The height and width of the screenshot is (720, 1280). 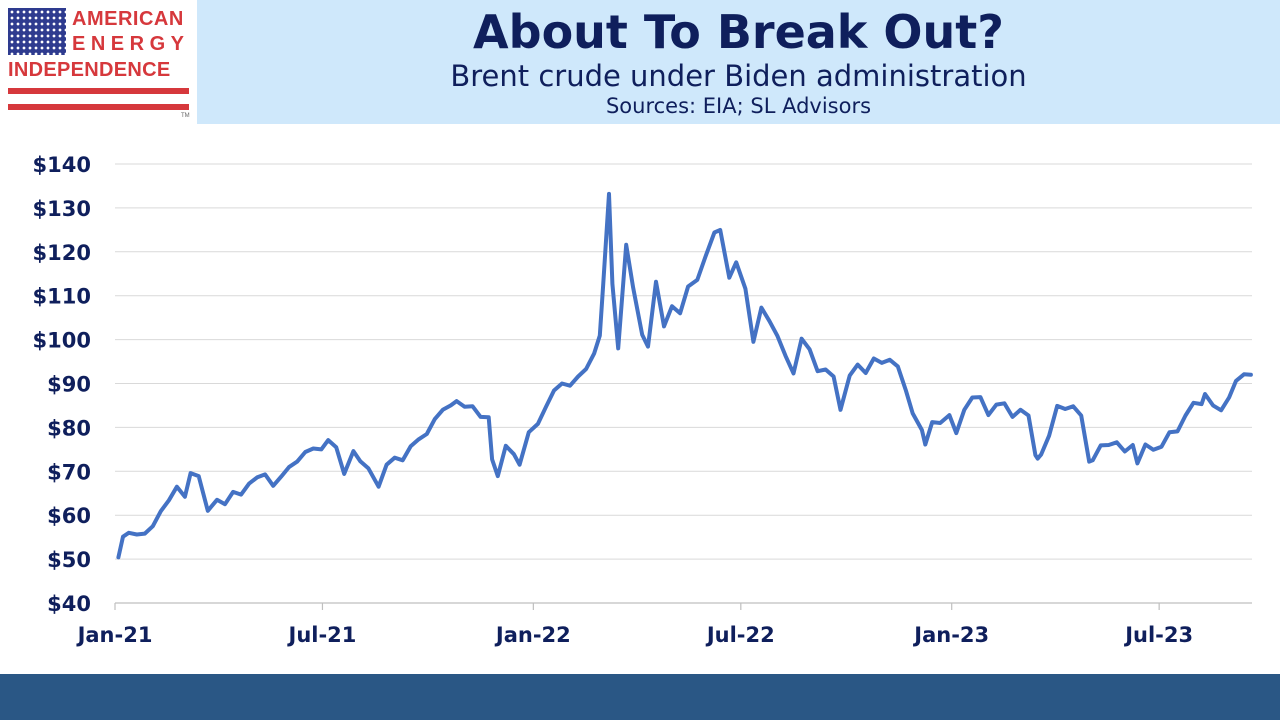 I want to click on axes, so click(x=683, y=606).